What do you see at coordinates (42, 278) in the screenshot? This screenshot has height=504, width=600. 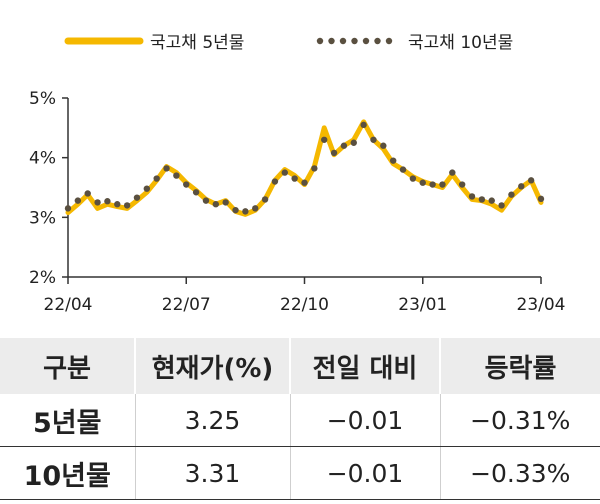 I see `y-tick-label: 2%` at bounding box center [42, 278].